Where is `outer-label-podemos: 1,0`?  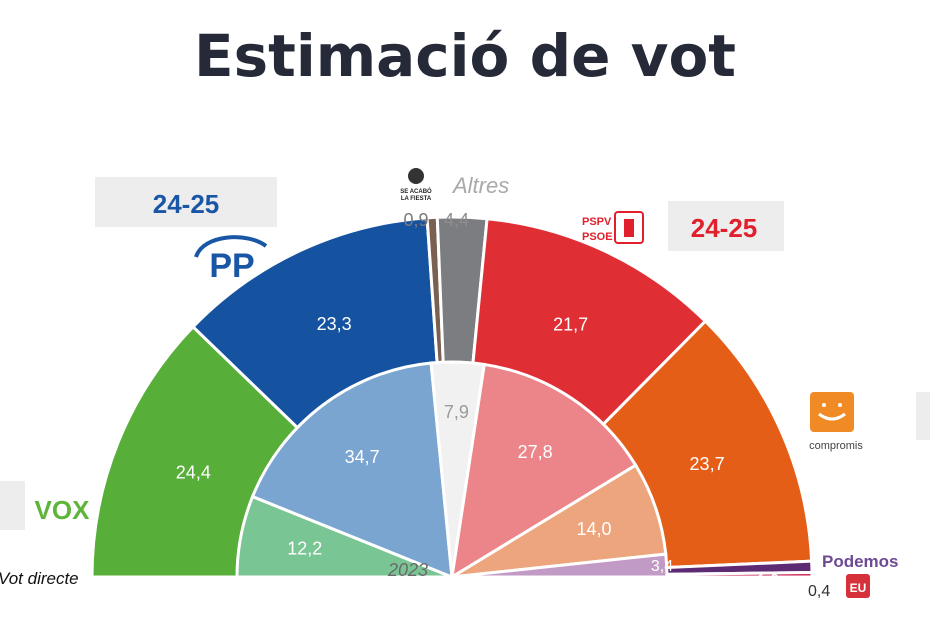
outer-label-podemos: 1,0 is located at coordinates (768, 580).